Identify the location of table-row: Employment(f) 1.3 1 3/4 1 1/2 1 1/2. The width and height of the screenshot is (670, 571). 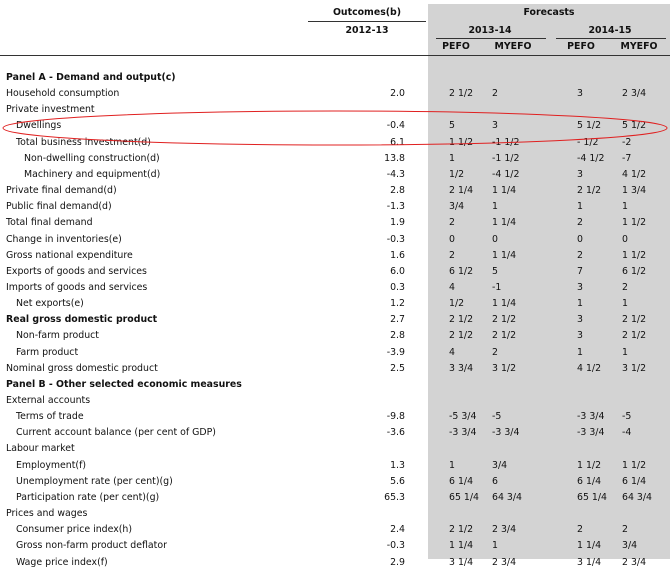
(335, 466).